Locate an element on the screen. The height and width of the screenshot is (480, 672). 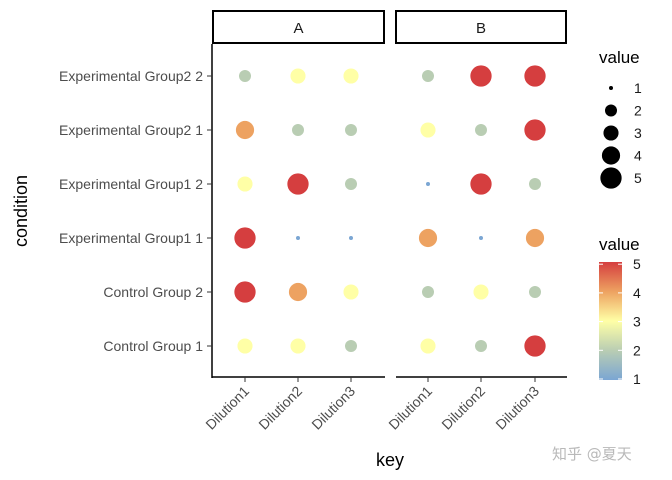
color-legend-label: 3 is located at coordinates (637, 322).